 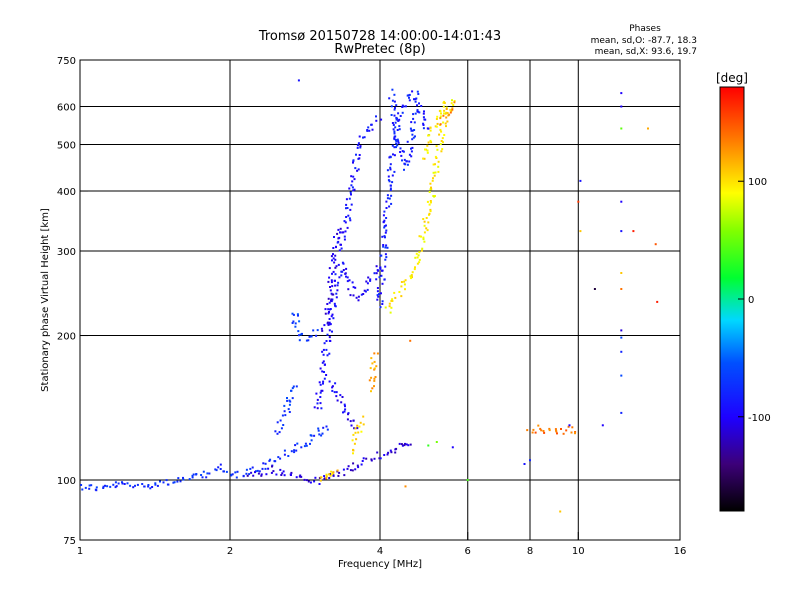 What do you see at coordinates (380, 551) in the screenshot?
I see `x-tick-label: 4` at bounding box center [380, 551].